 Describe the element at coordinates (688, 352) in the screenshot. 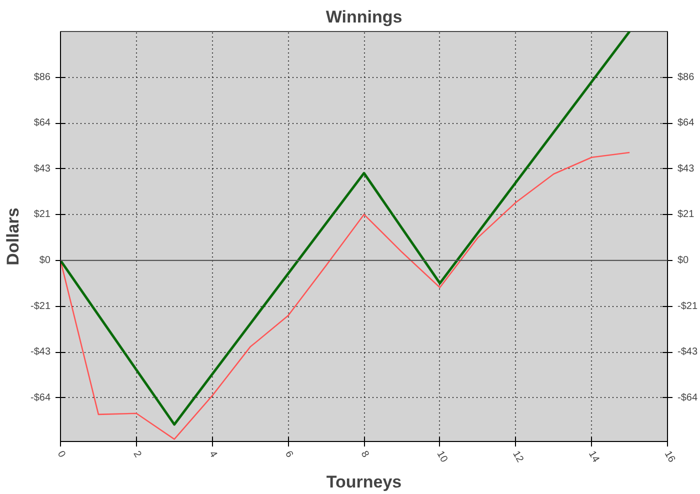

I see `y2-tick-label: -$43` at that location.